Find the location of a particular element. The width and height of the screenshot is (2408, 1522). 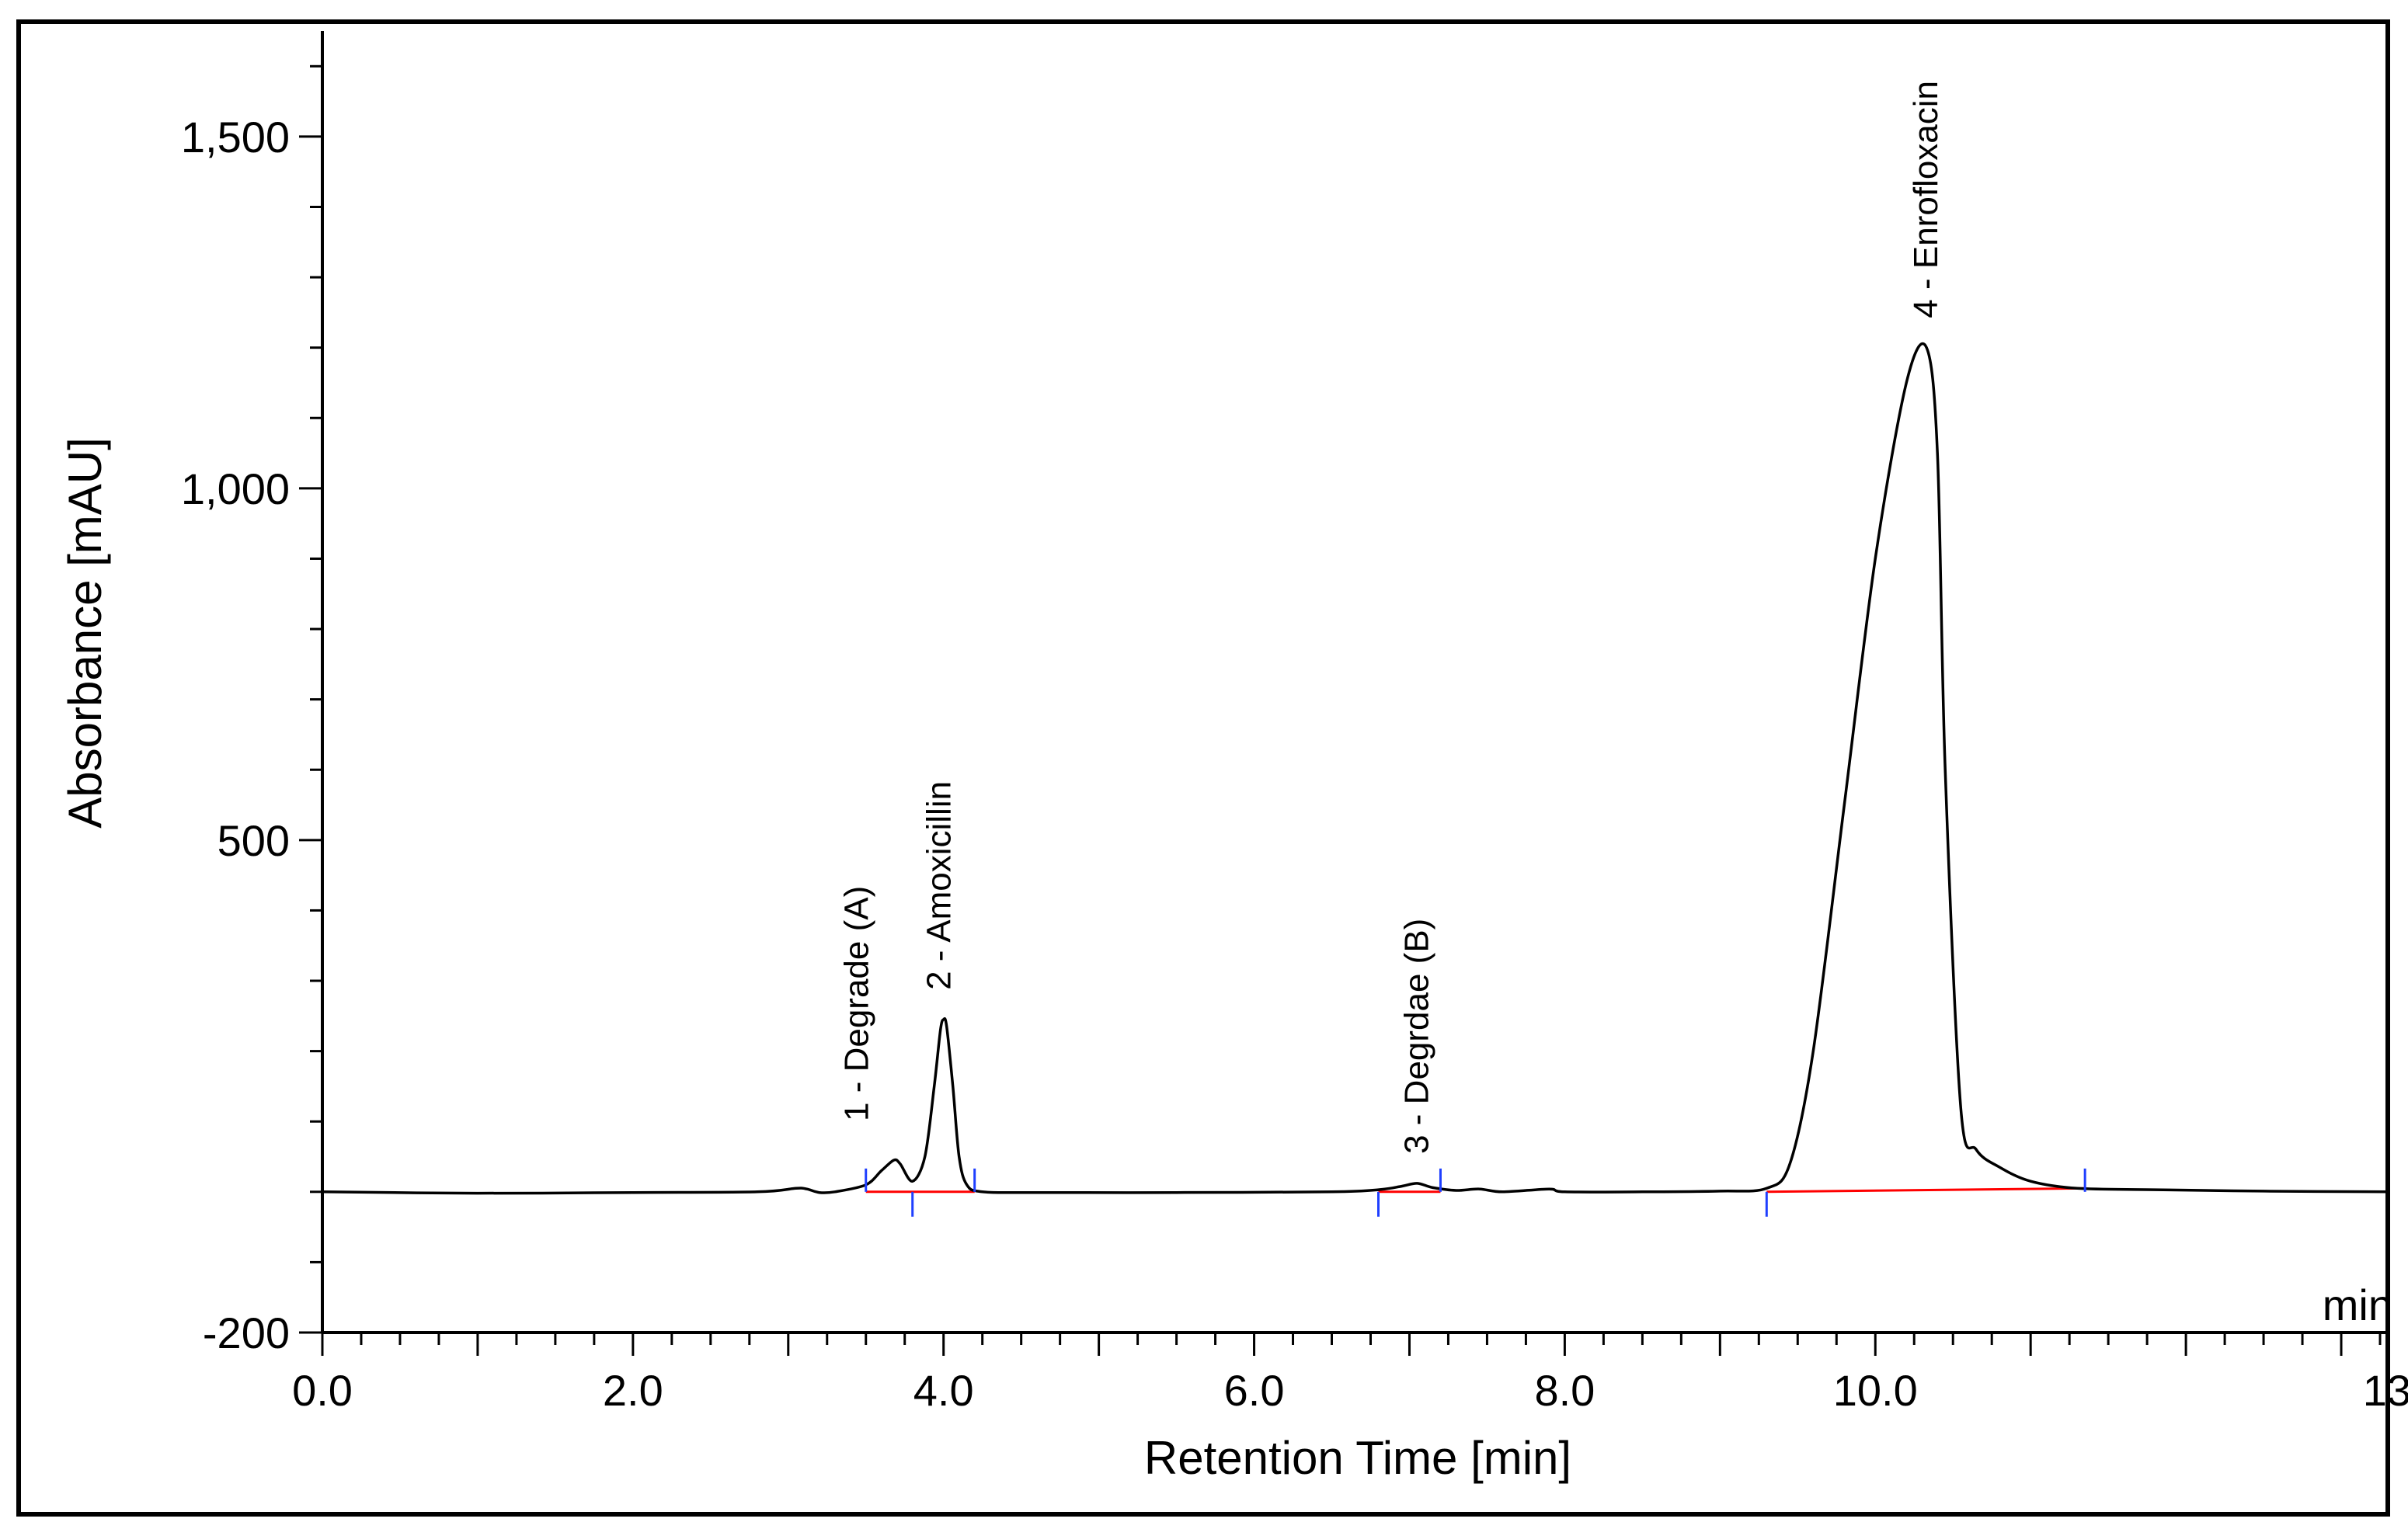

x-tick-label: 0.0 is located at coordinates (322, 1390).